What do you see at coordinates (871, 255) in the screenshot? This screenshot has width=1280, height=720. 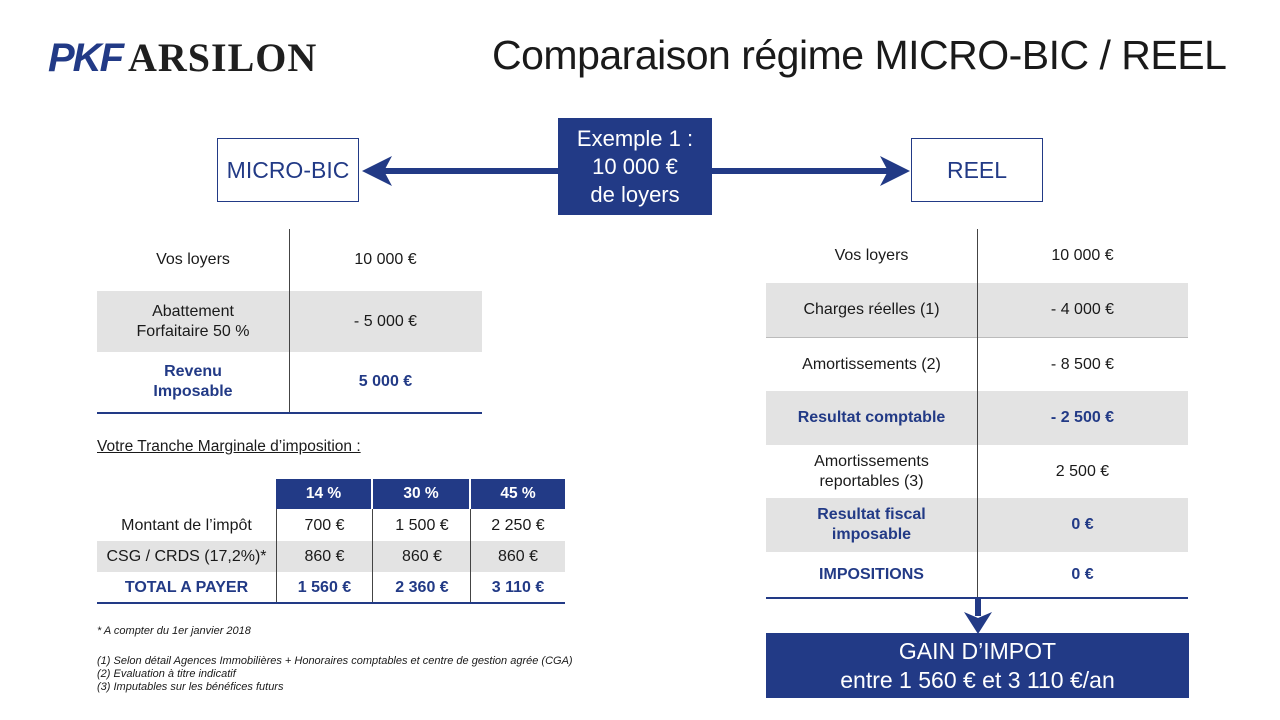 I see `reel-row-label: Vos loyers` at bounding box center [871, 255].